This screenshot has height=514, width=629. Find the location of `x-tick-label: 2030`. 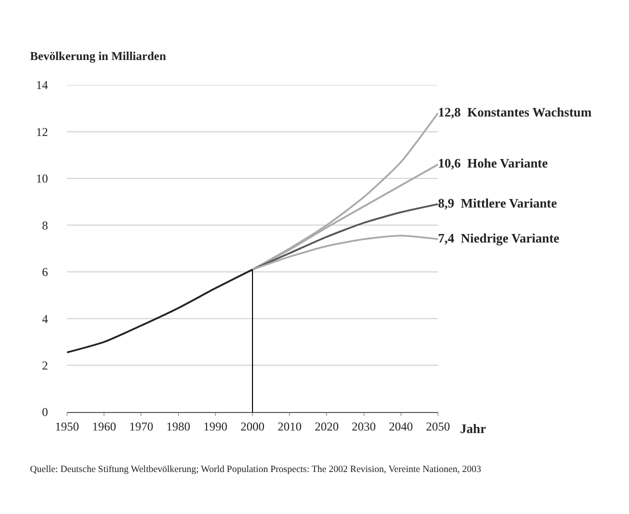

x-tick-label: 2030 is located at coordinates (364, 426).